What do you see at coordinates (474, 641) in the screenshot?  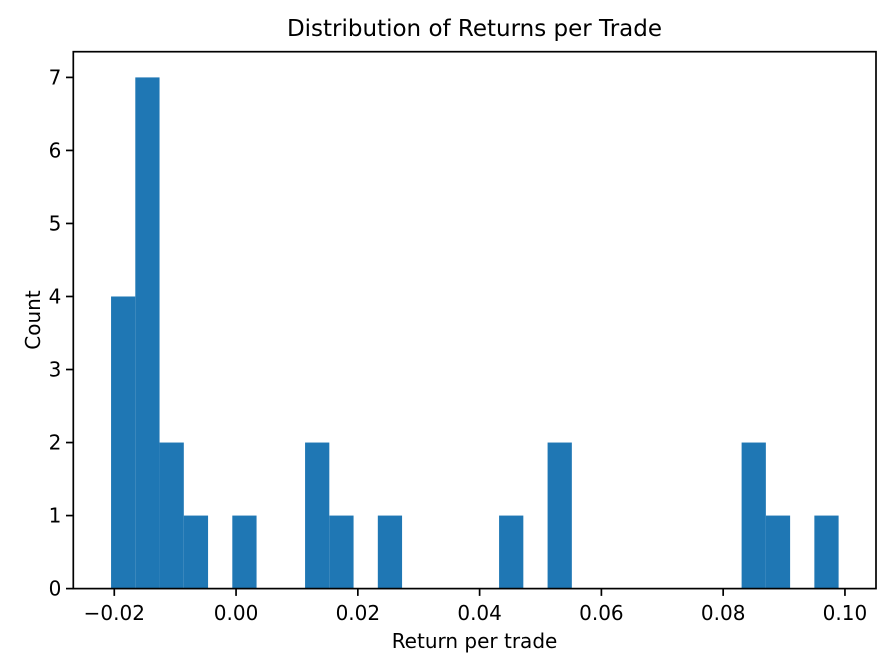 I see `x-axis-label: Return per trade` at bounding box center [474, 641].